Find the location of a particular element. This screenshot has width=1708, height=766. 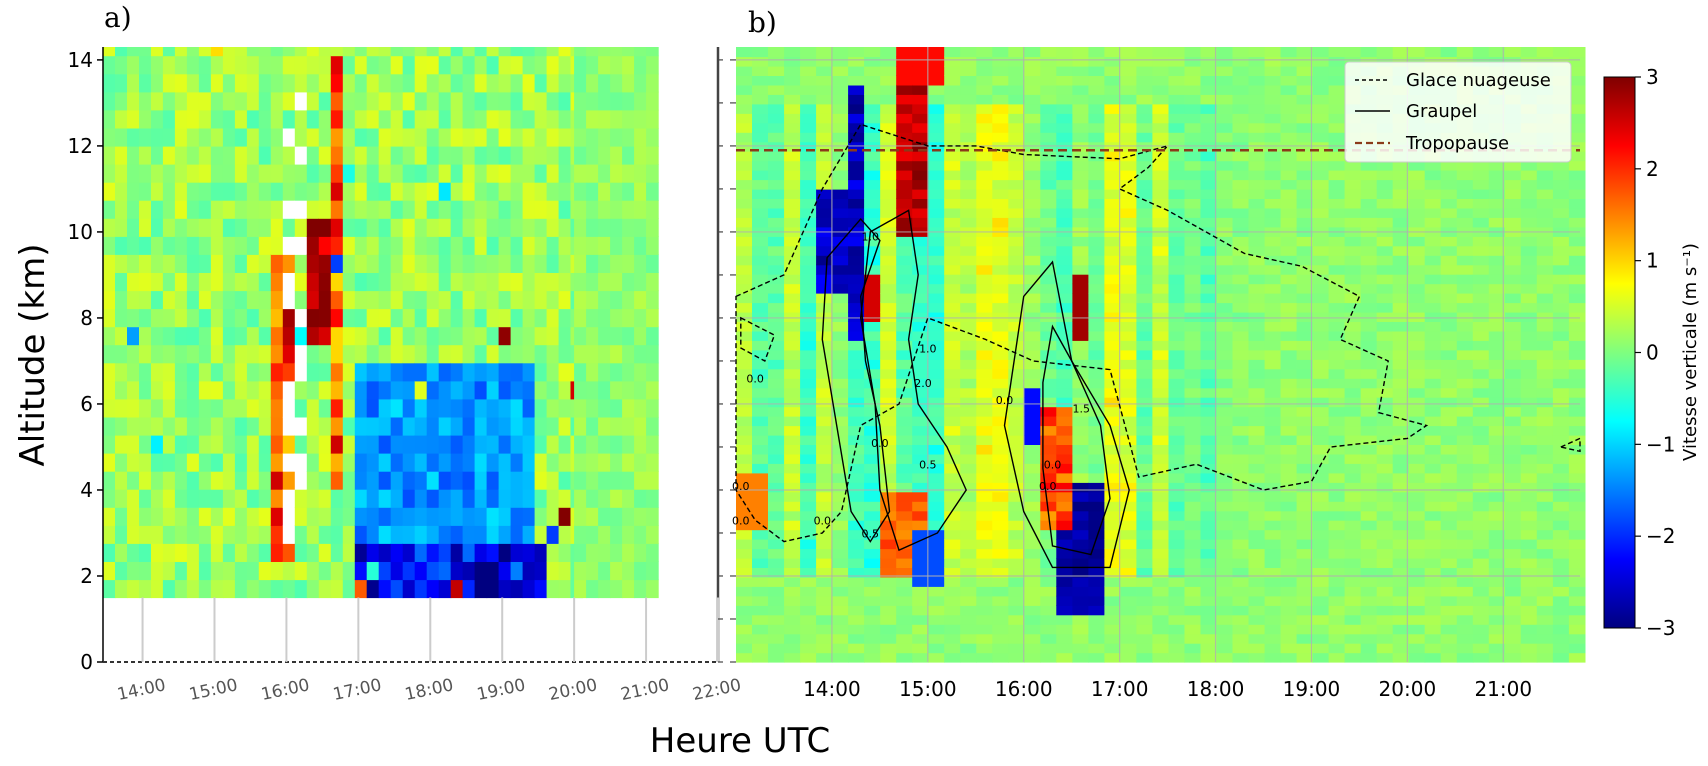

graupel-contour is located at coordinates (1066, 414).